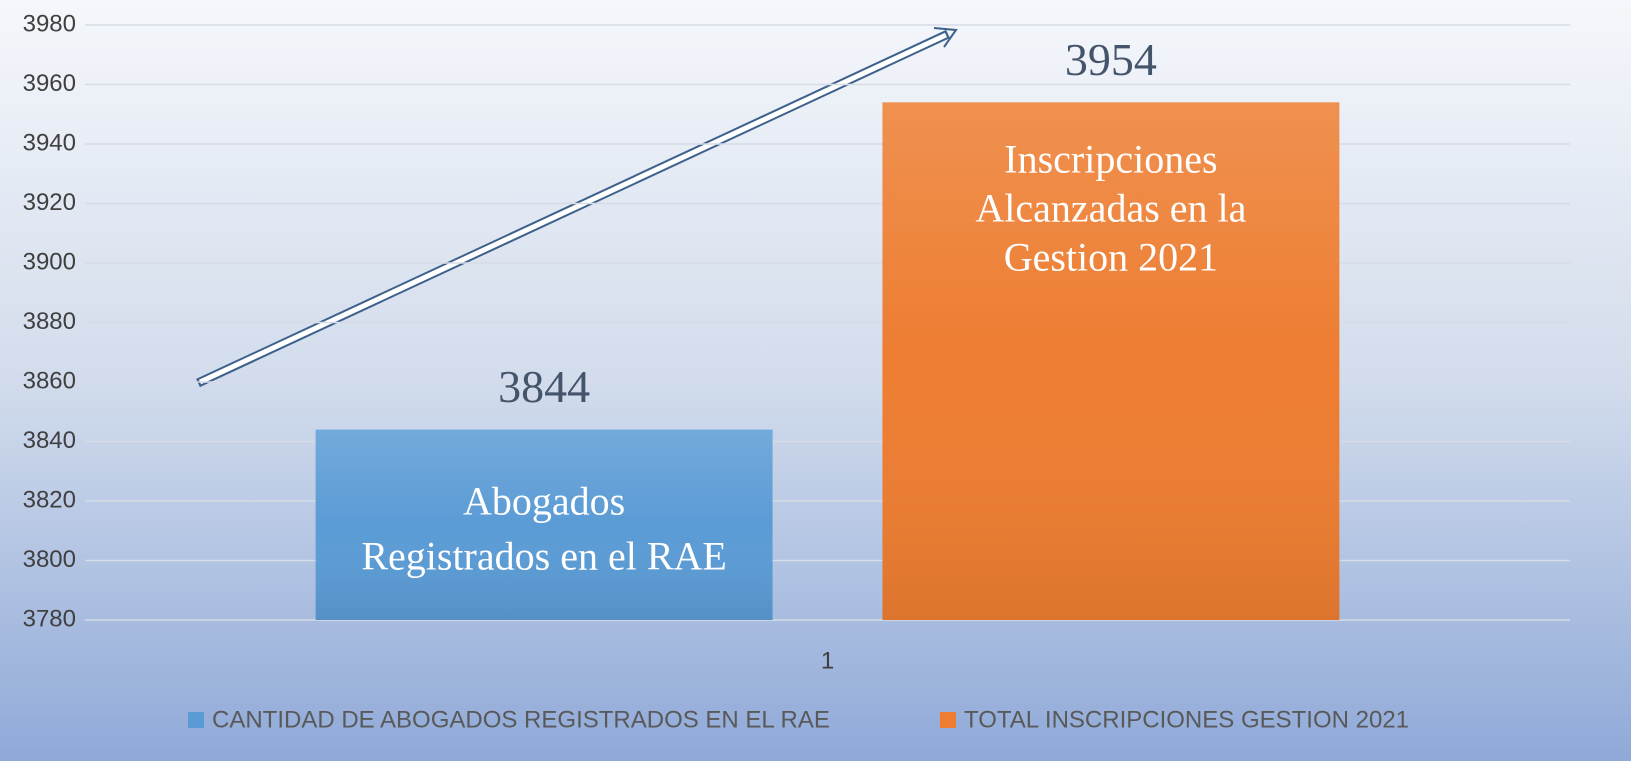  Describe the element at coordinates (49, 83) in the screenshot. I see `y-tick-label: 3960` at that location.